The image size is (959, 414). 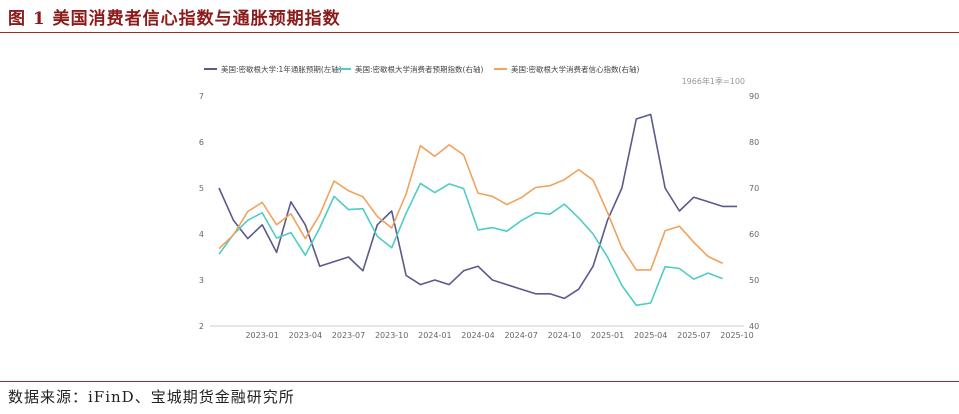 What do you see at coordinates (607, 335) in the screenshot?
I see `x-tick-label: 2025-01` at bounding box center [607, 335].